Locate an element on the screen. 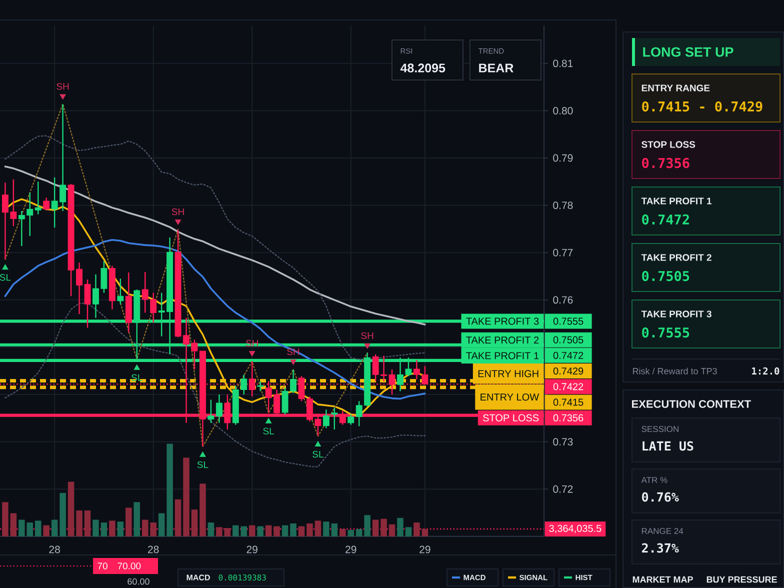 Image resolution: width=784 pixels, height=588 pixels. text: BEAR is located at coordinates (496, 68).